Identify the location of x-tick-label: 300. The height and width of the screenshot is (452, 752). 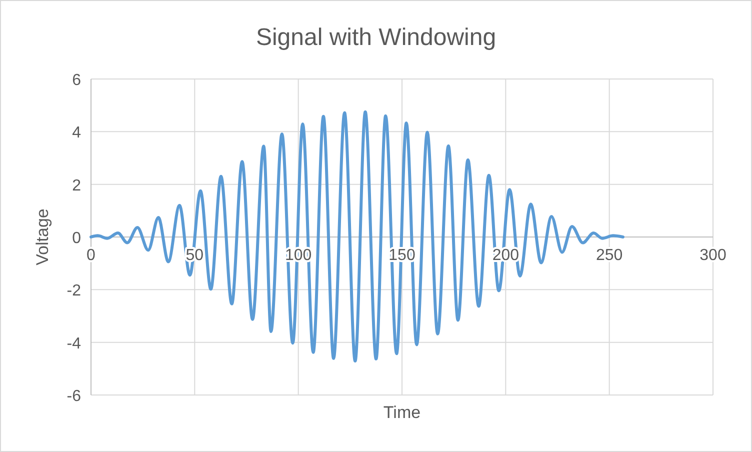
(713, 255).